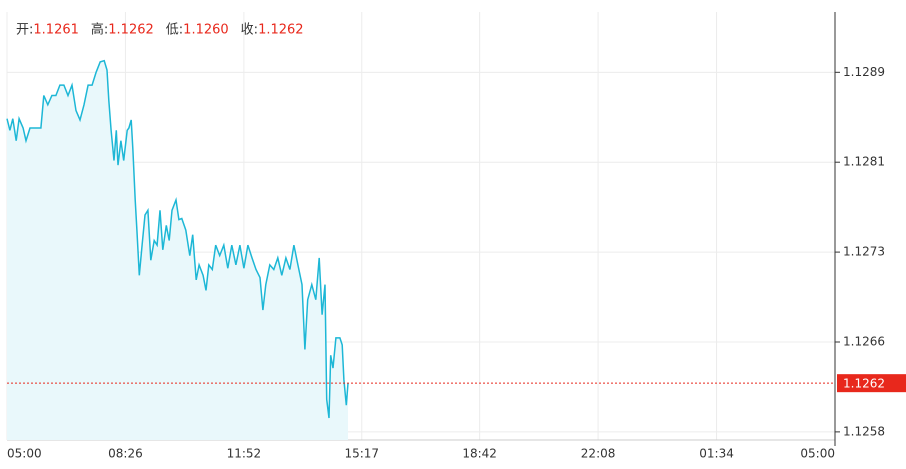 The image size is (906, 469). Describe the element at coordinates (864, 72) in the screenshot. I see `y-tick-label: 1.1289` at that location.